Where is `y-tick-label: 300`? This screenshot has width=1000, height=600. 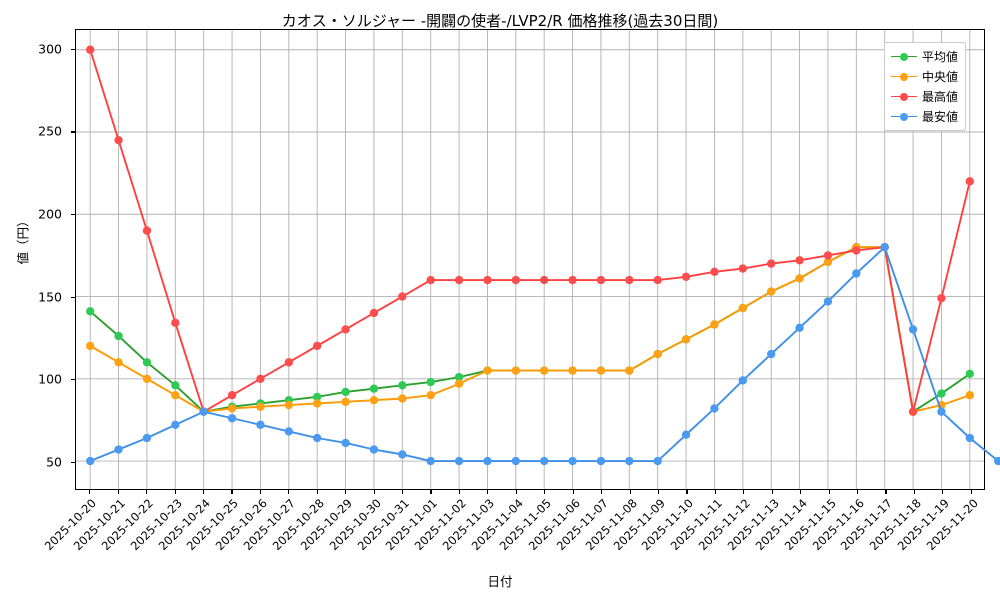
y-tick-label: 300 is located at coordinates (50, 49).